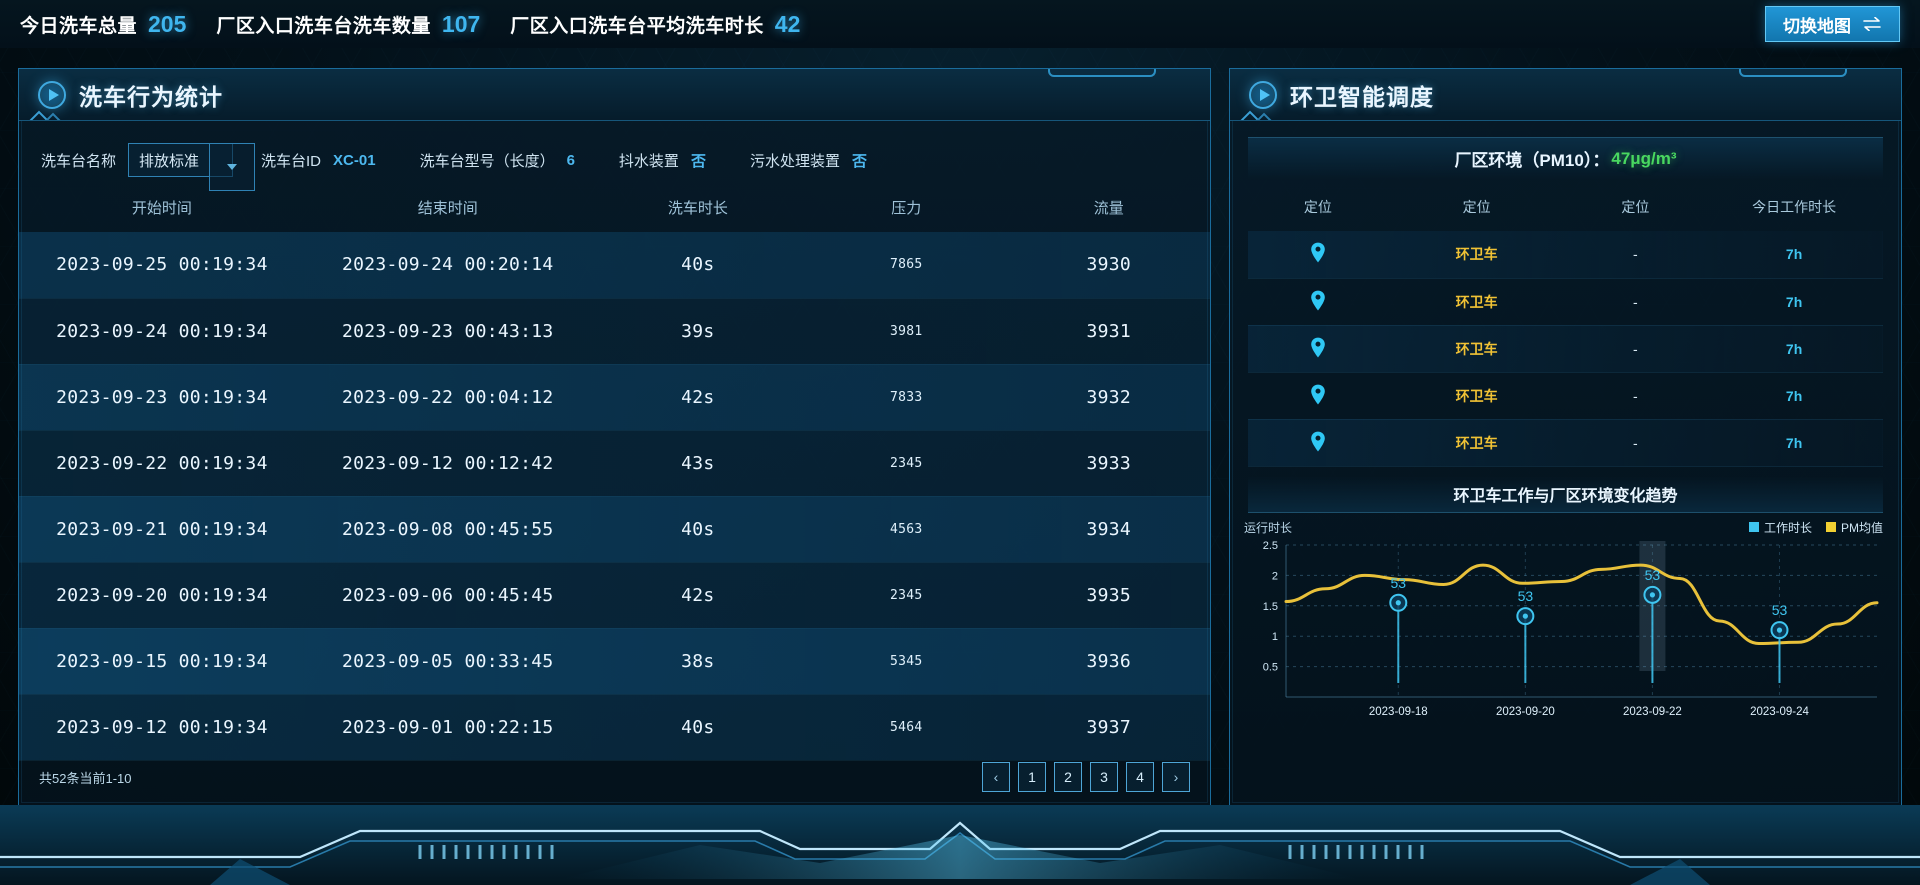  Describe the element at coordinates (906, 529) in the screenshot. I see `table-cell: 4563` at that location.